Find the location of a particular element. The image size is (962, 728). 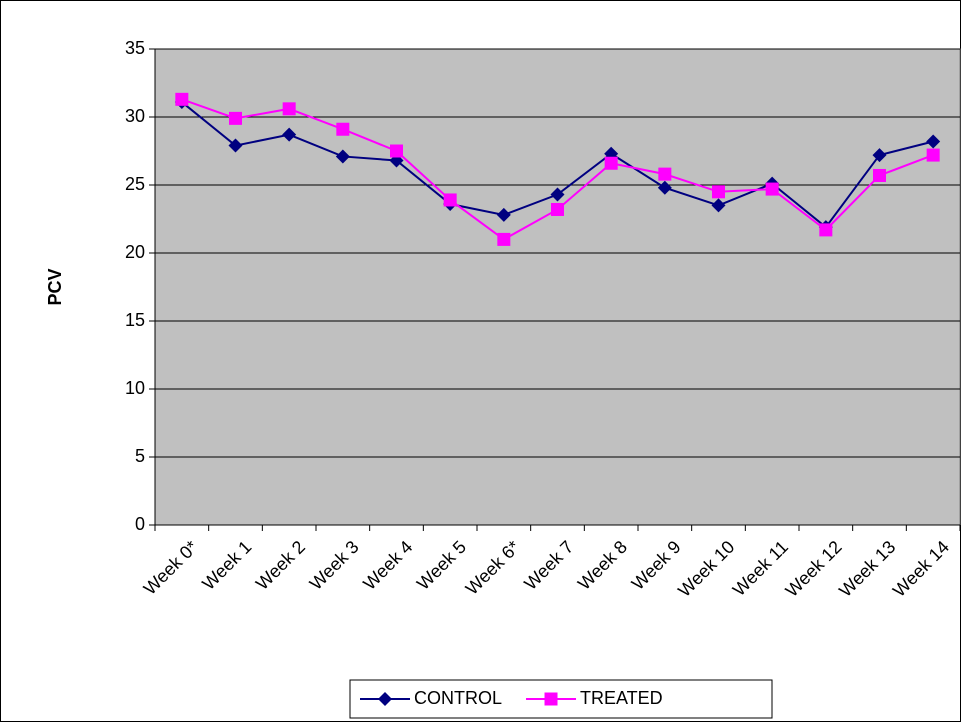

y-tick-label: 20 is located at coordinates (135, 252).